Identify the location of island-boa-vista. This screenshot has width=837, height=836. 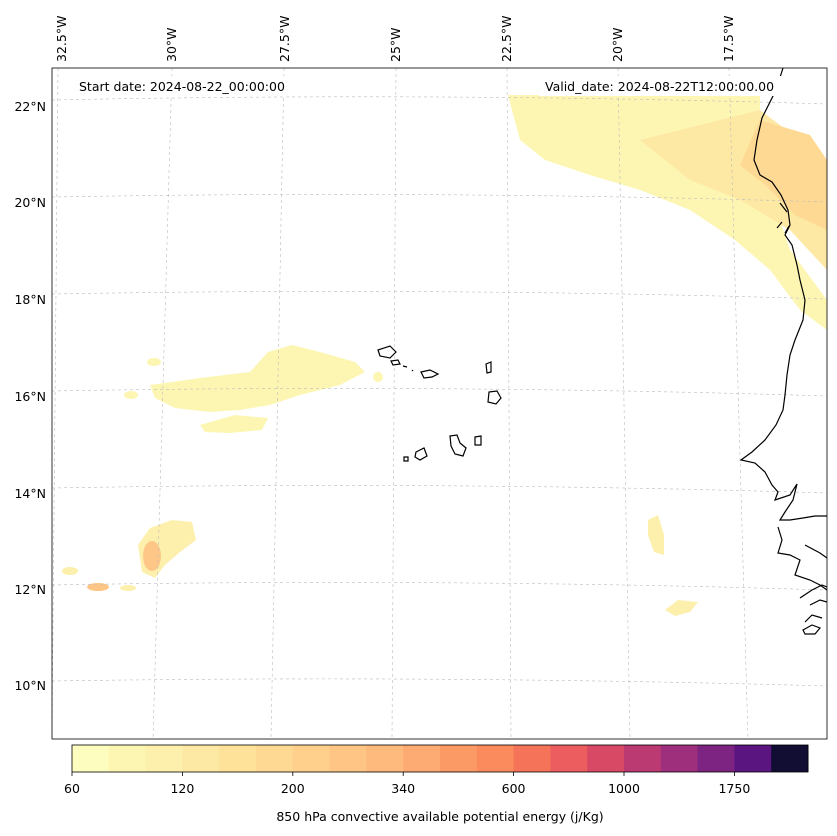
(494, 397).